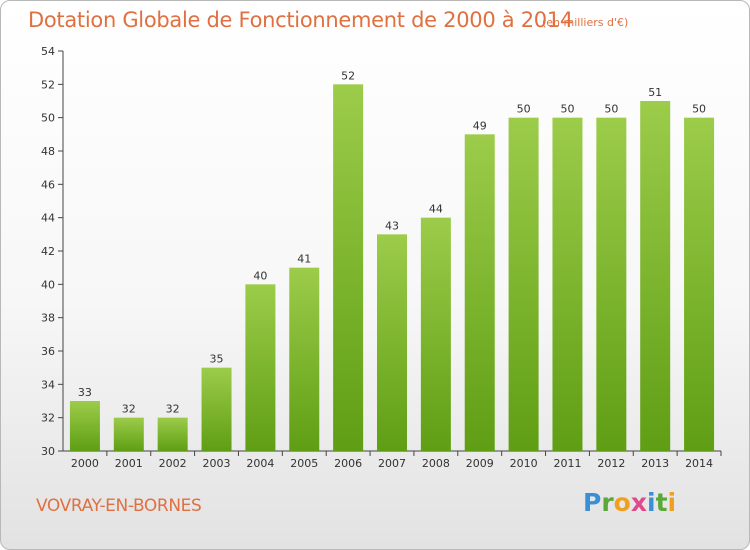  I want to click on logo-letter: P, so click(592, 502).